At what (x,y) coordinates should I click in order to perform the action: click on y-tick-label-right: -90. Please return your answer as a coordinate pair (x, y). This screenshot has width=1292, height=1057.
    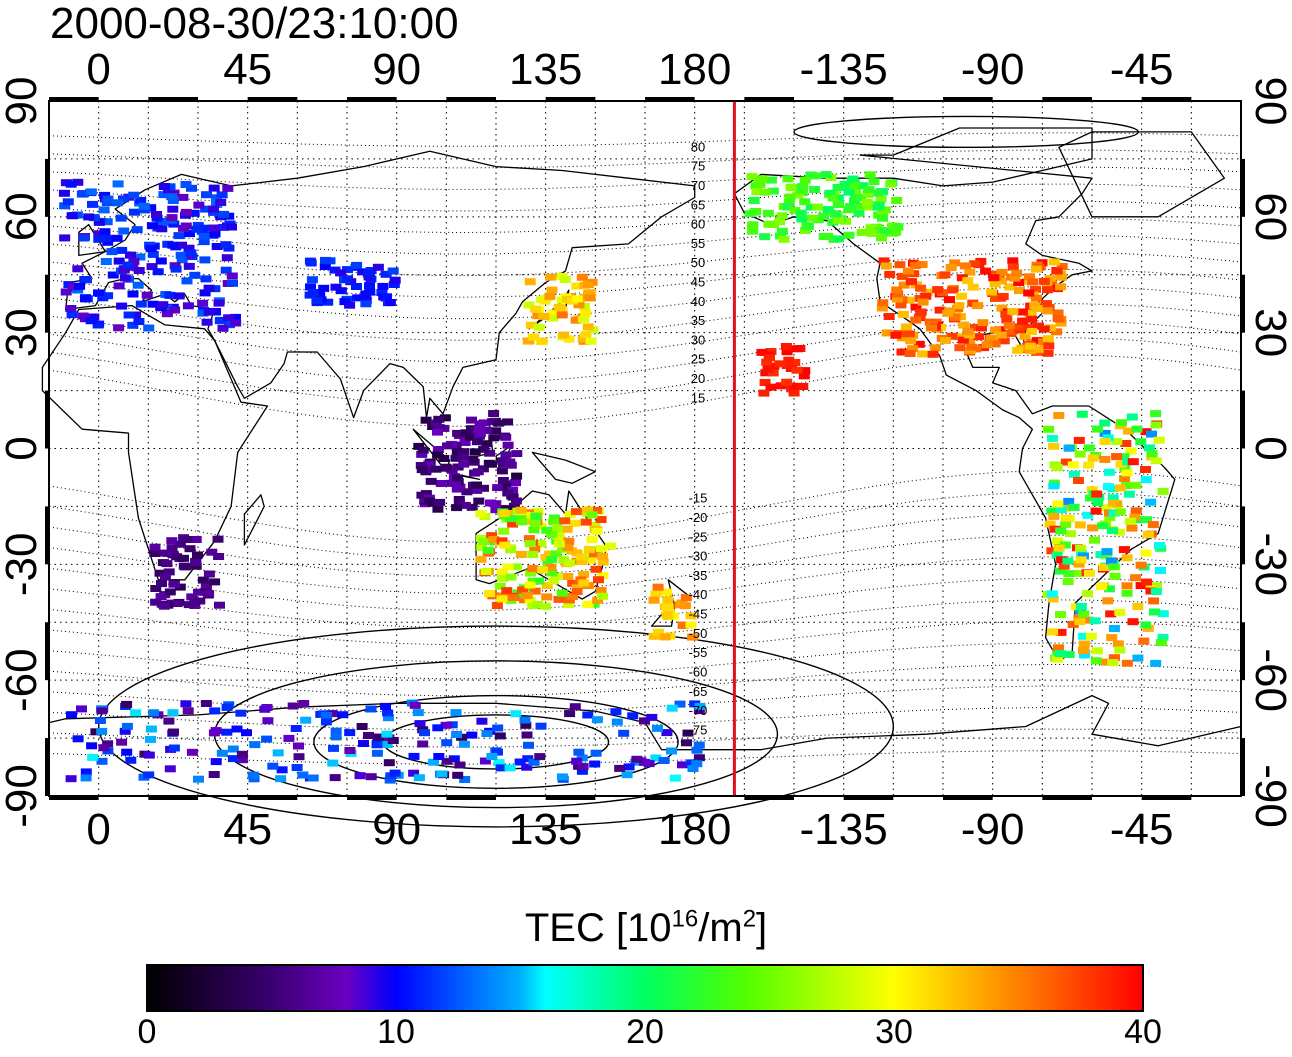
    Looking at the image, I should click on (1269, 796).